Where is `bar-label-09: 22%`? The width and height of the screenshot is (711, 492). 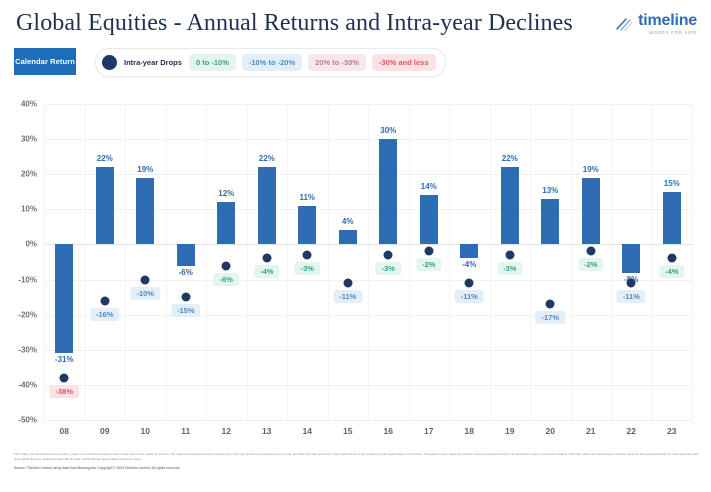 bar-label-09: 22% is located at coordinates (104, 159).